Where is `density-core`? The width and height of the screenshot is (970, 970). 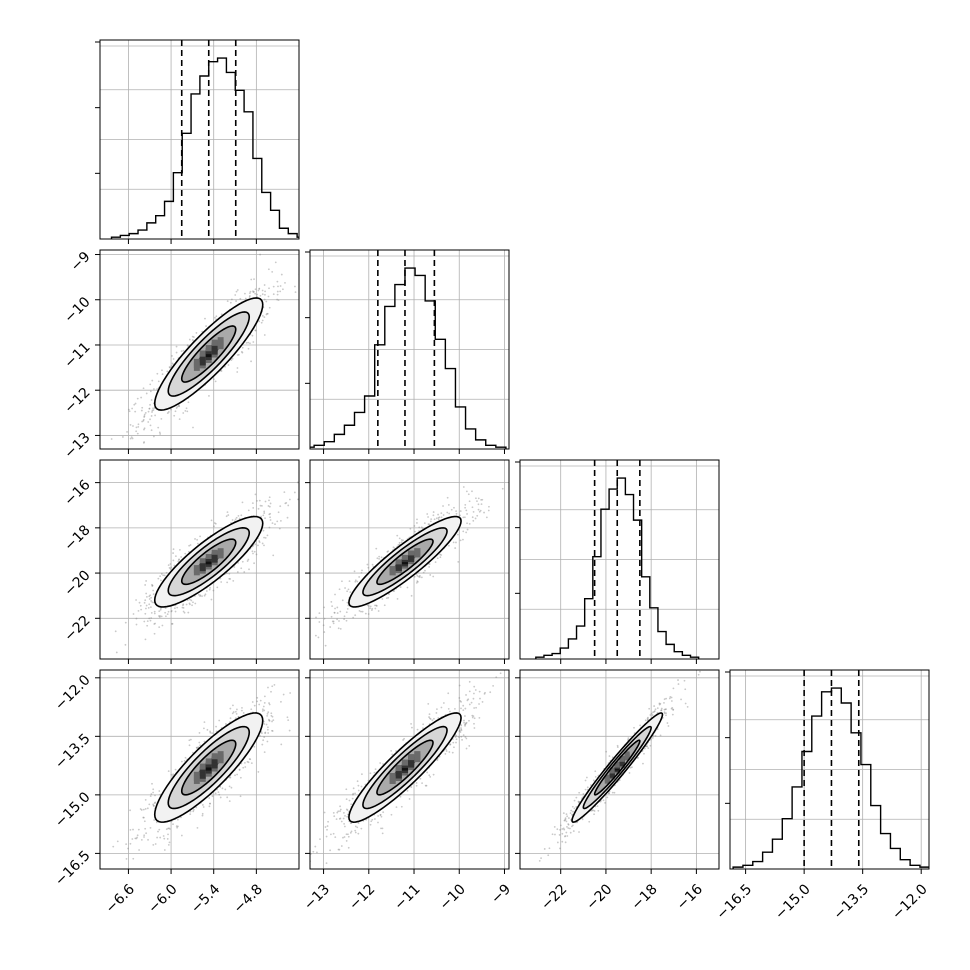
density-core is located at coordinates (208, 767).